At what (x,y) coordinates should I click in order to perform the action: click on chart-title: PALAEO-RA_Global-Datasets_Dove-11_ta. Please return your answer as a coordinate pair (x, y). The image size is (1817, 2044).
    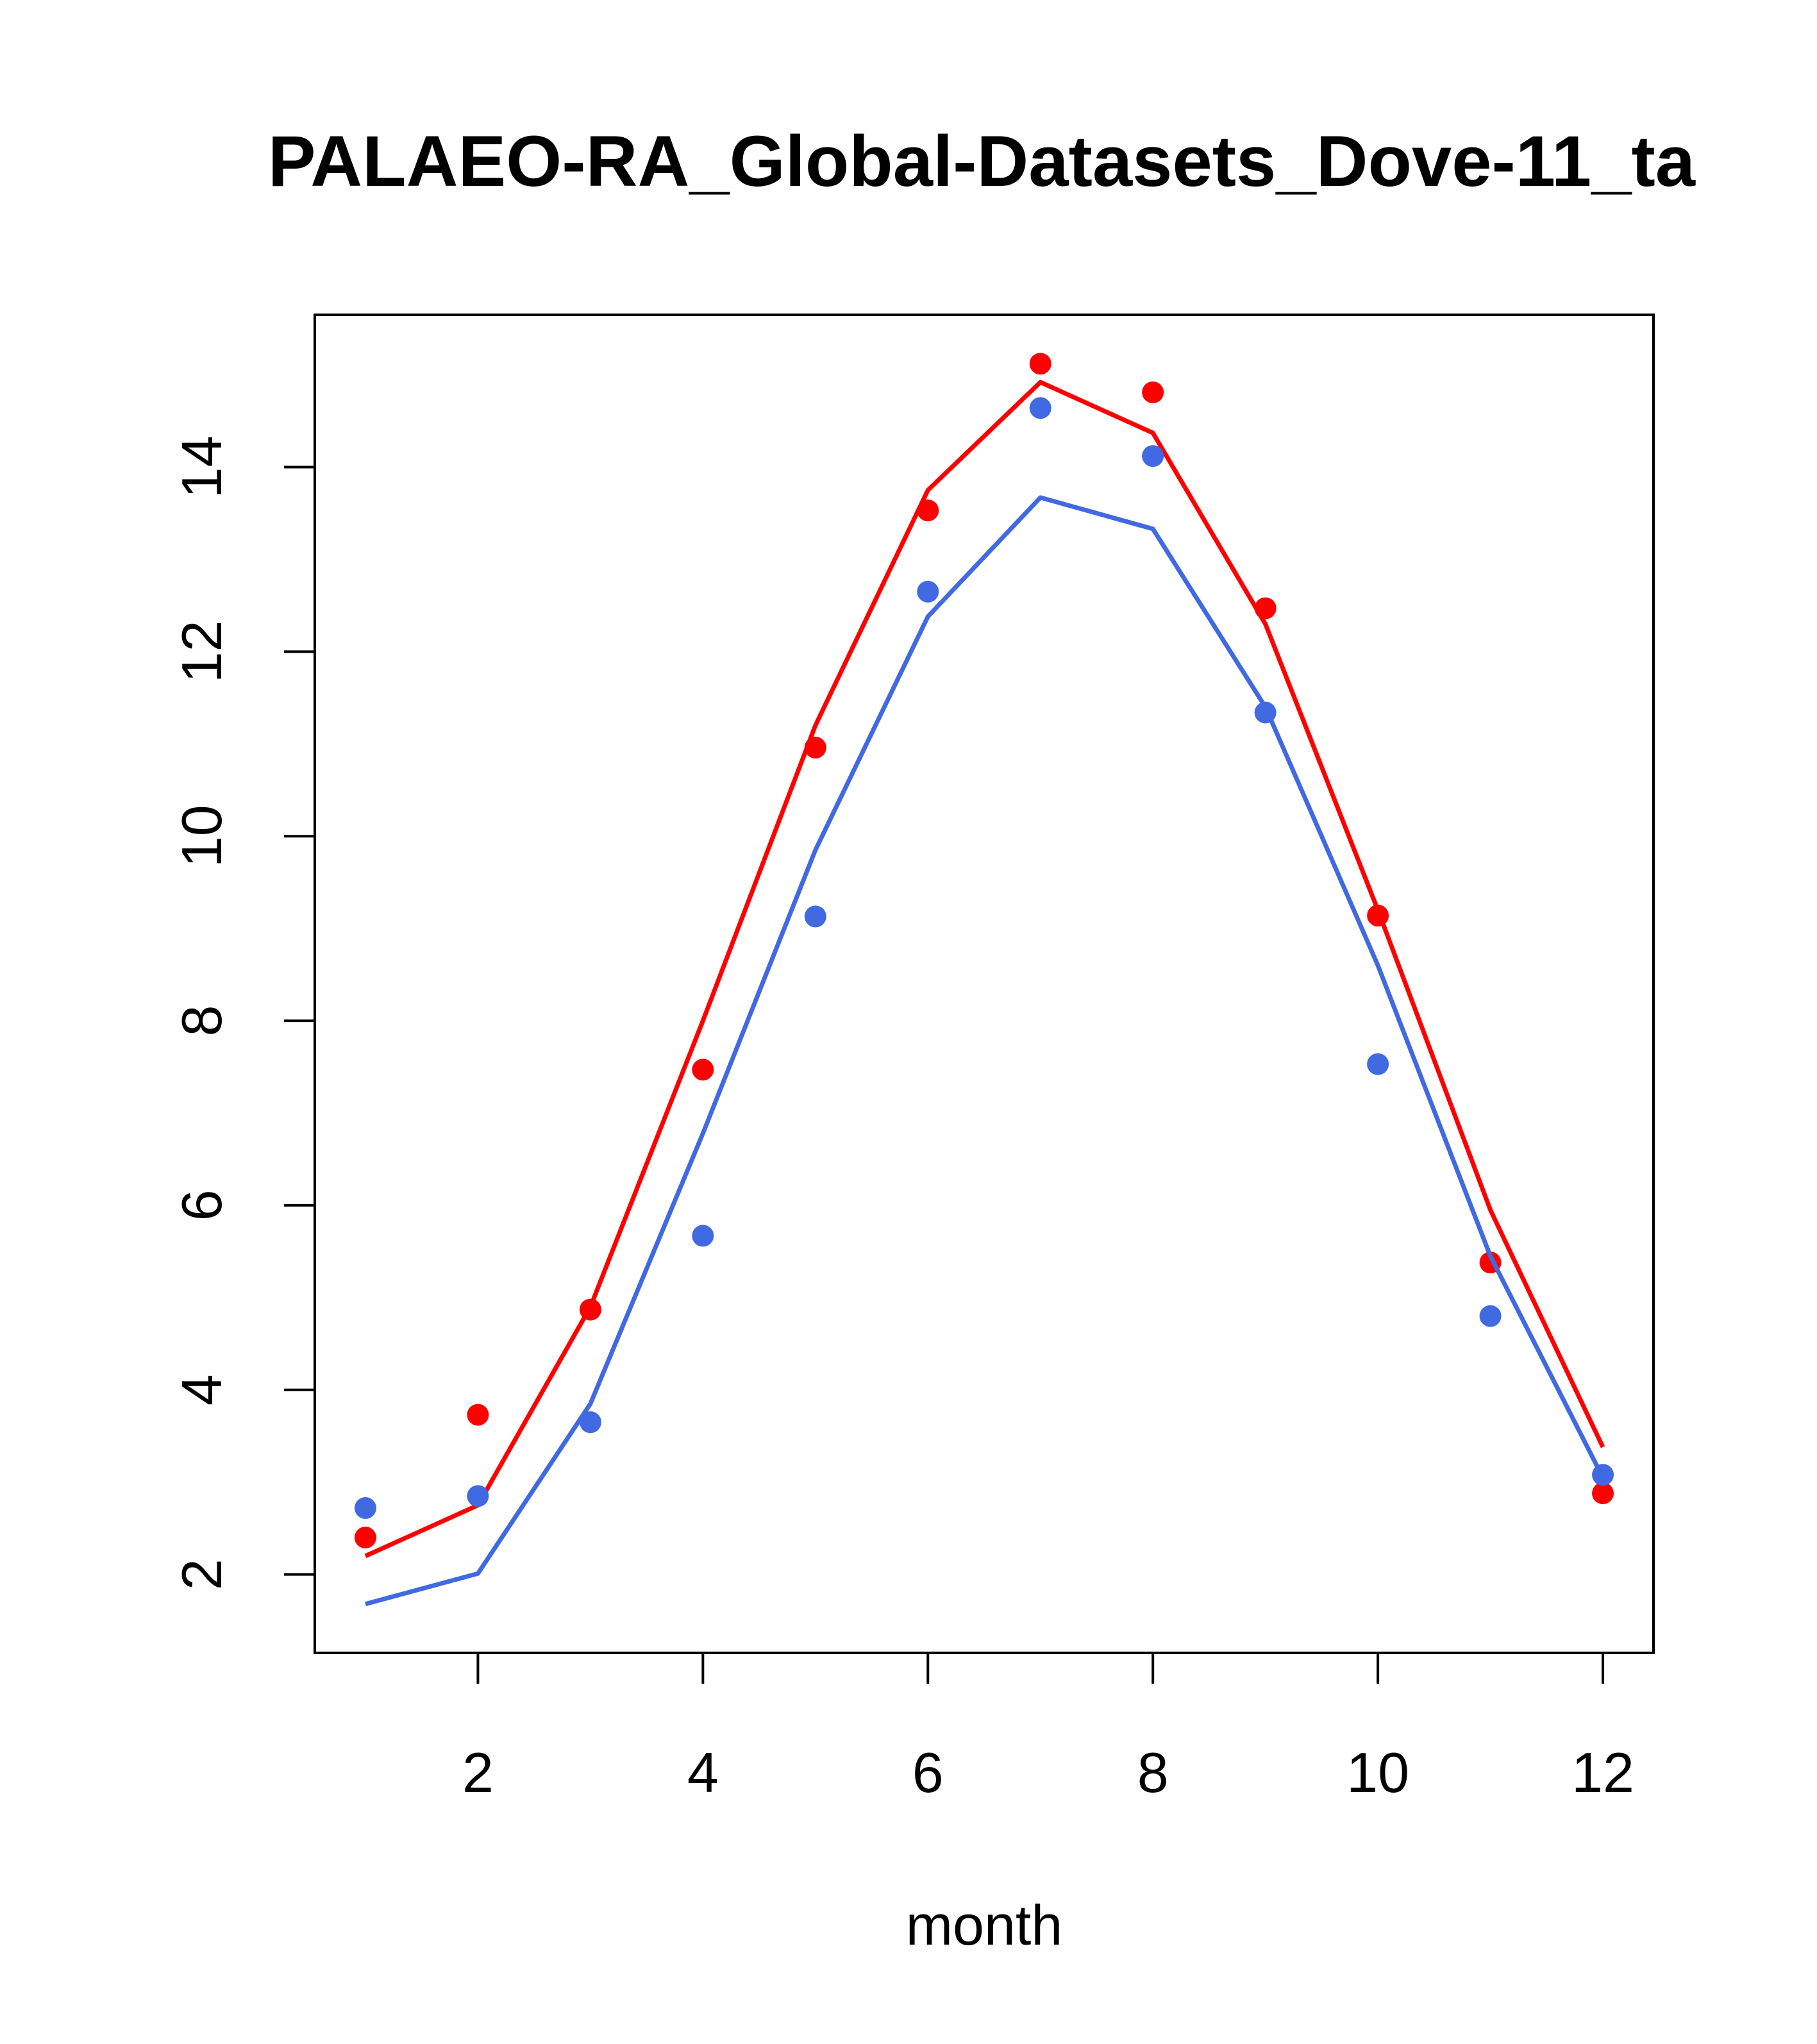
    Looking at the image, I should click on (982, 161).